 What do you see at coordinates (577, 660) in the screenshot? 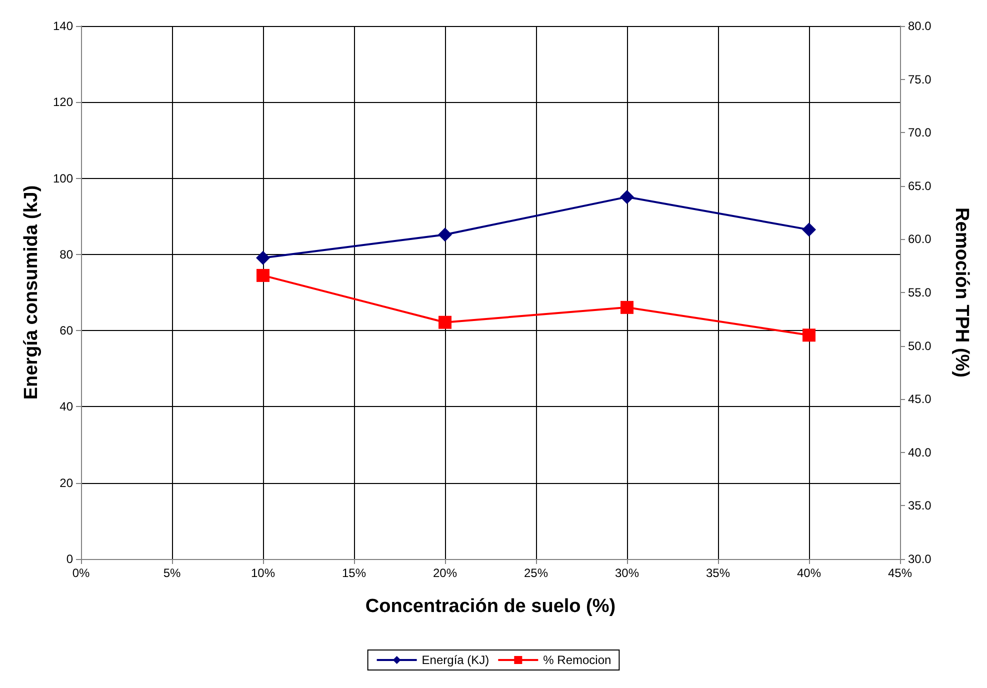
I see `legend-label: % Remocion` at bounding box center [577, 660].